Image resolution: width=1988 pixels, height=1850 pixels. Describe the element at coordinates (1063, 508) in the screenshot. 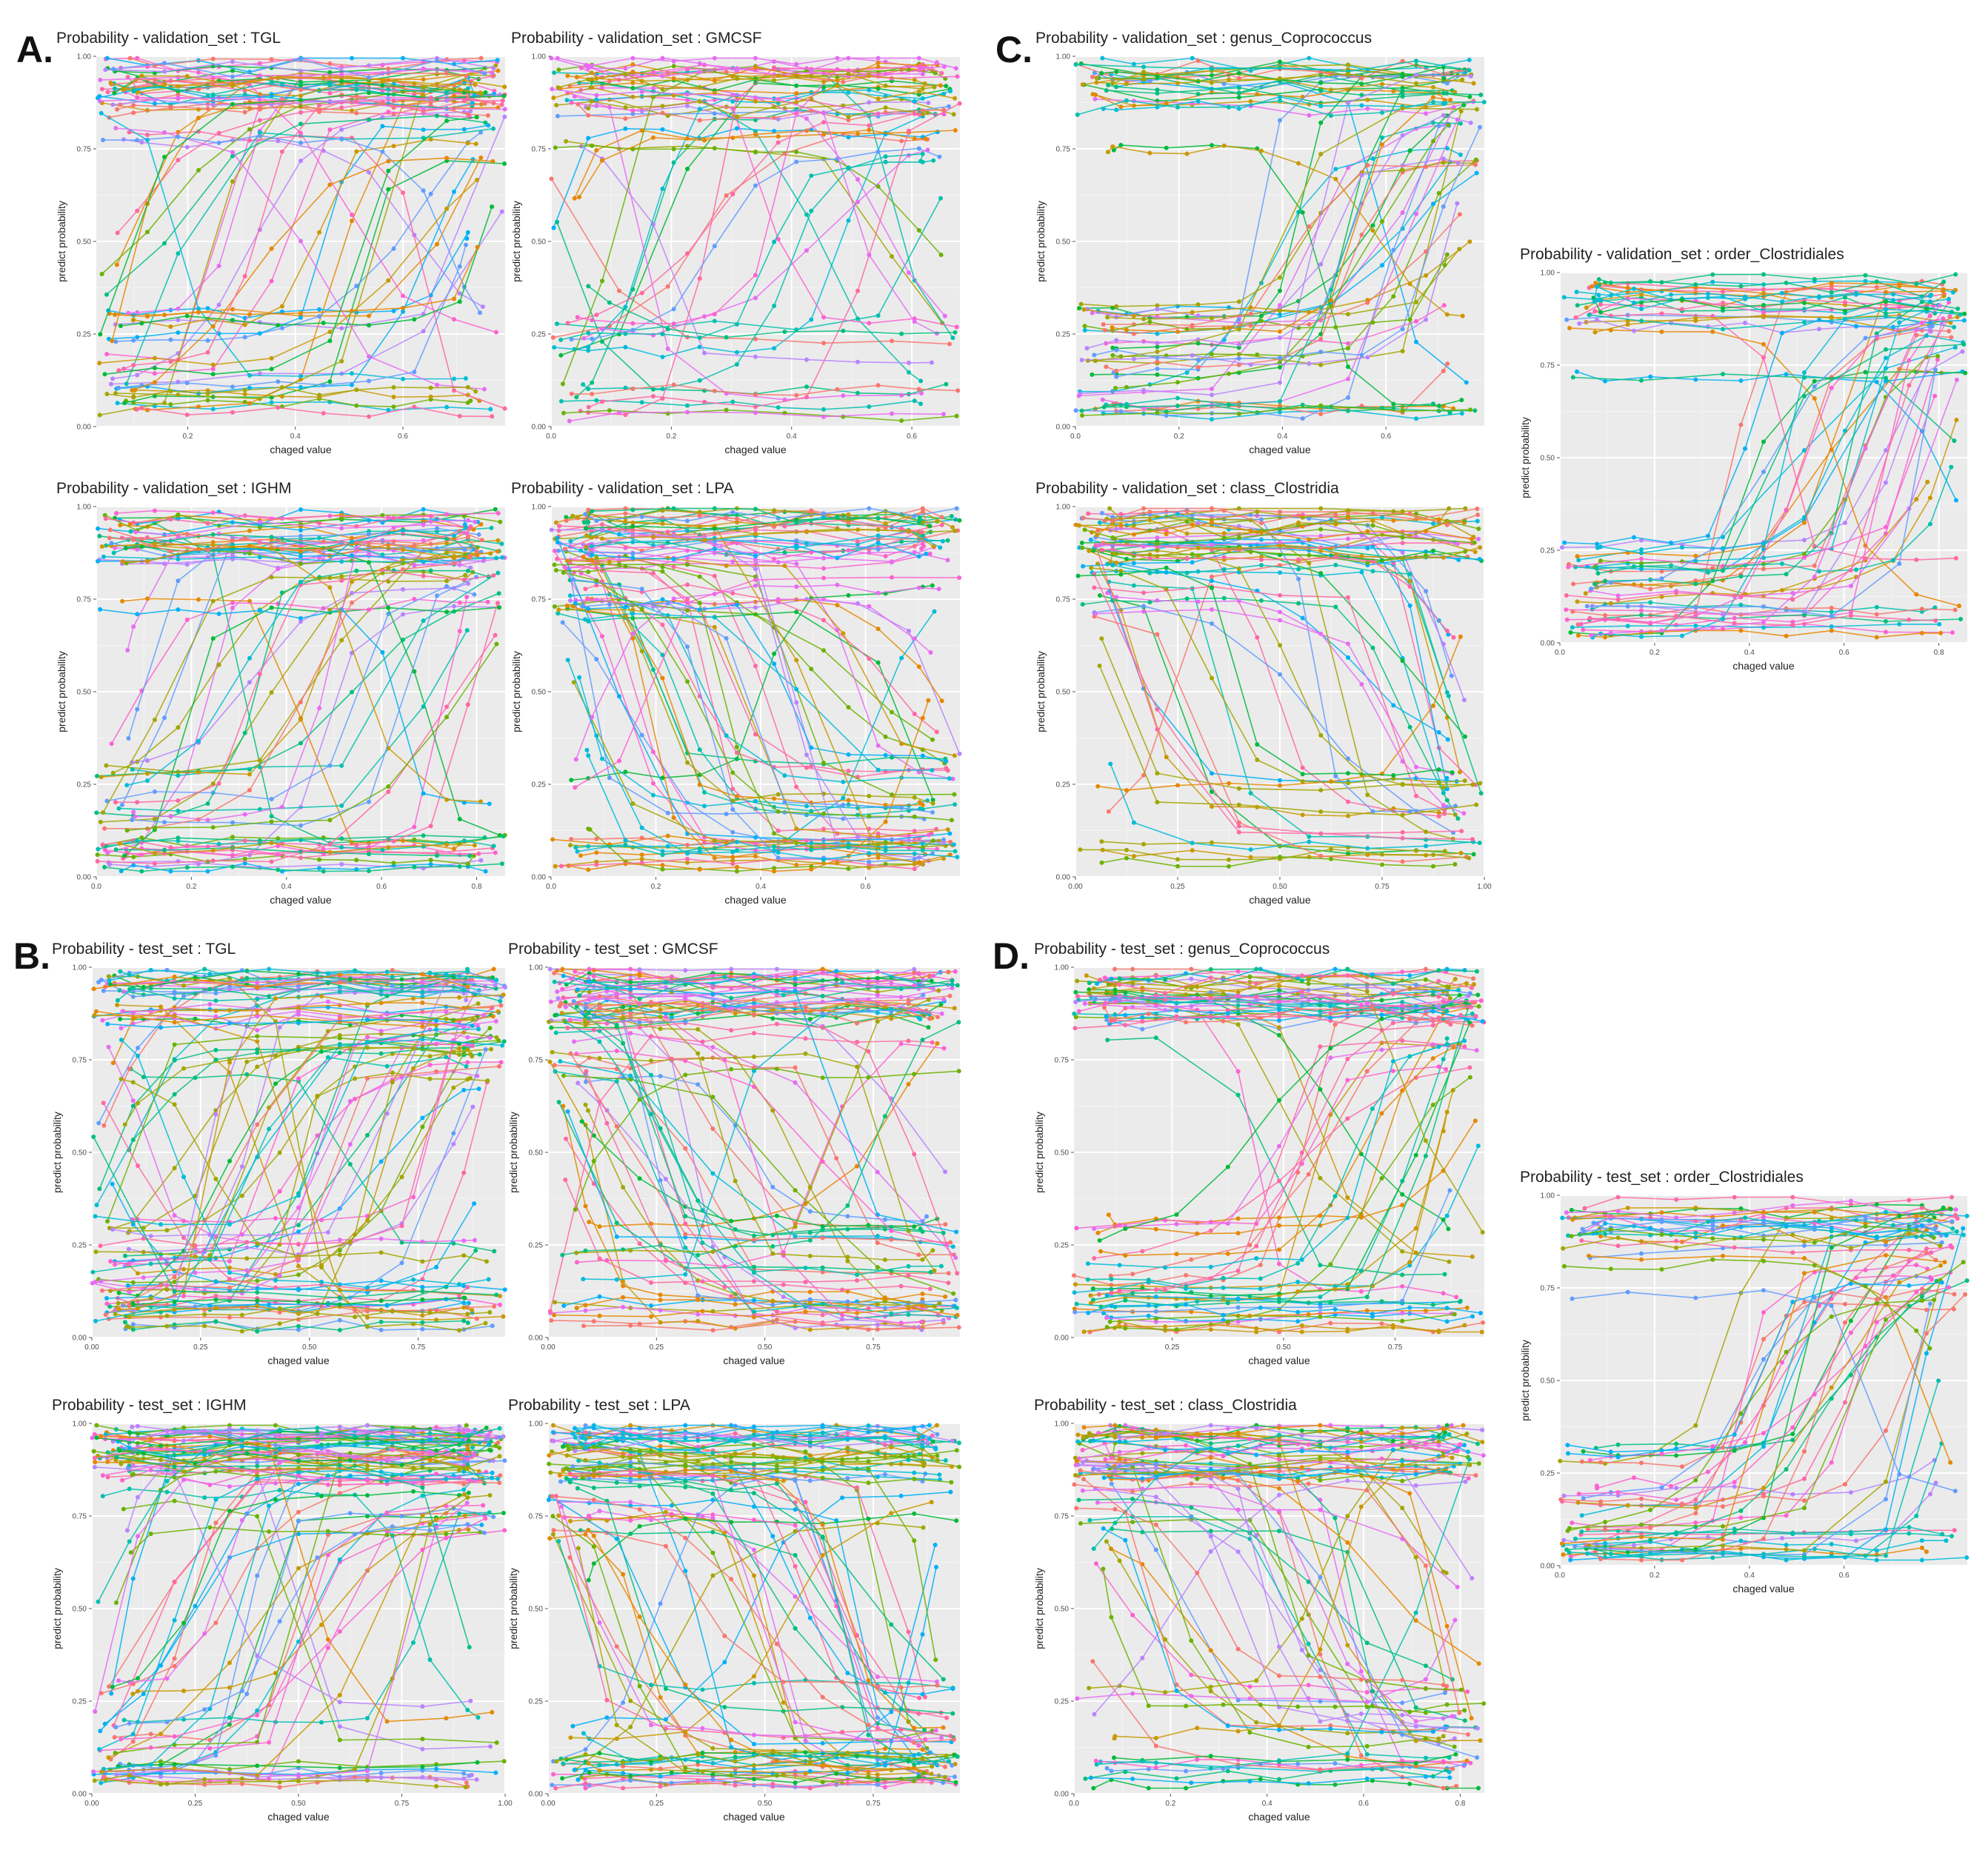

I see `y-tick-label: 1.00` at that location.